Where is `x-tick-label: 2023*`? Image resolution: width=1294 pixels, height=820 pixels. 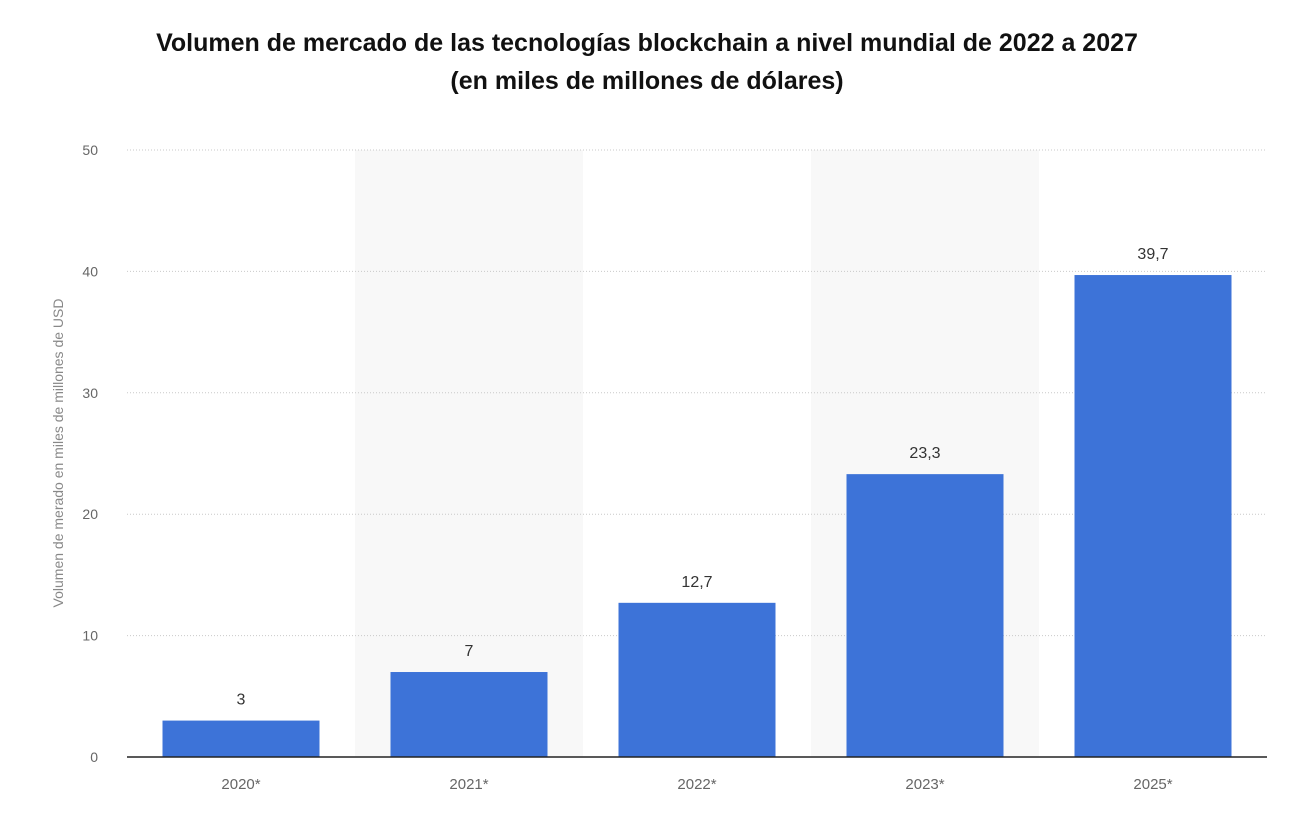 x-tick-label: 2023* is located at coordinates (924, 784).